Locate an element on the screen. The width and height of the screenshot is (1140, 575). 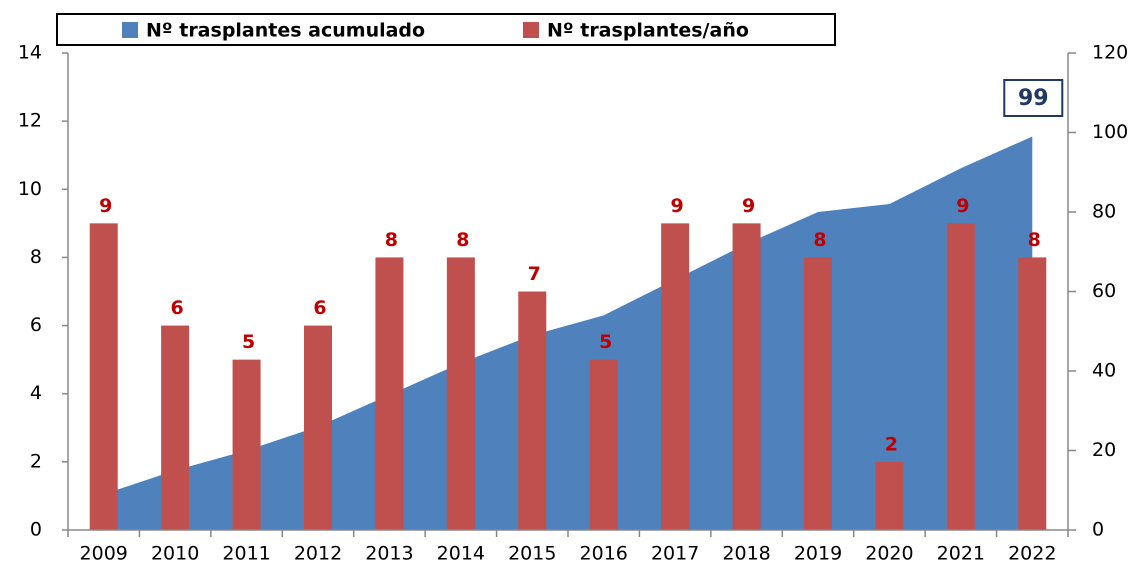
x-tick-label: 2013 is located at coordinates (389, 554).